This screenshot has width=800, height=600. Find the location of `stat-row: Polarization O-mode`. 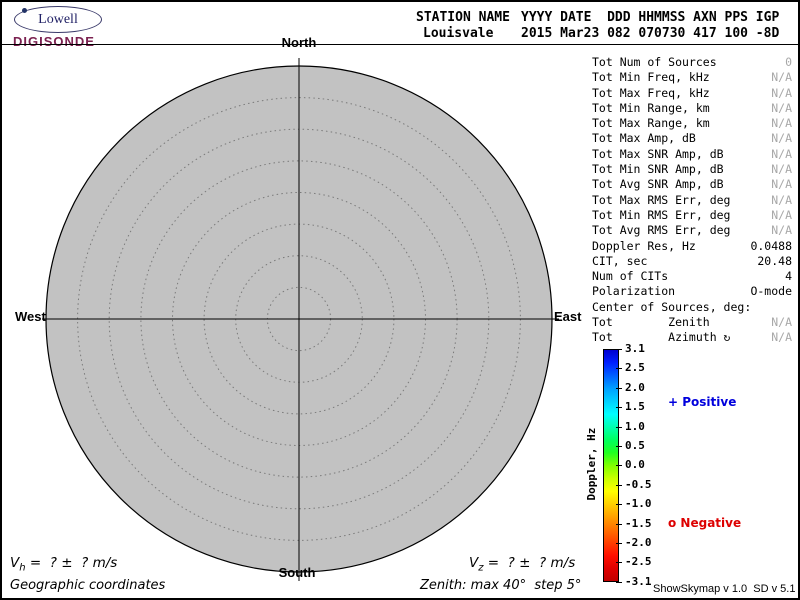

stat-row: Polarization O-mode is located at coordinates (692, 291).